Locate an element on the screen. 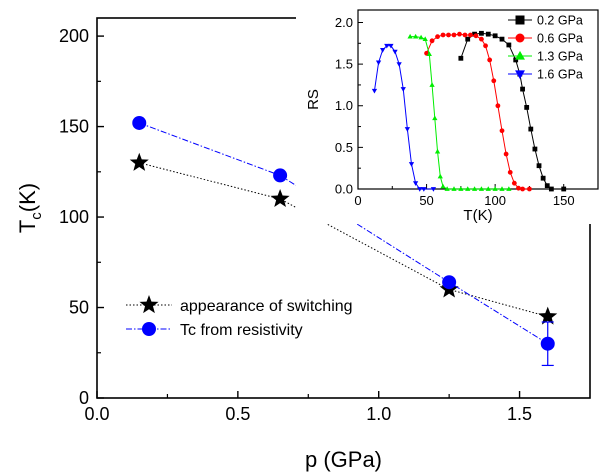  main-y-axis-label-unit: (K) is located at coordinates (27, 197).